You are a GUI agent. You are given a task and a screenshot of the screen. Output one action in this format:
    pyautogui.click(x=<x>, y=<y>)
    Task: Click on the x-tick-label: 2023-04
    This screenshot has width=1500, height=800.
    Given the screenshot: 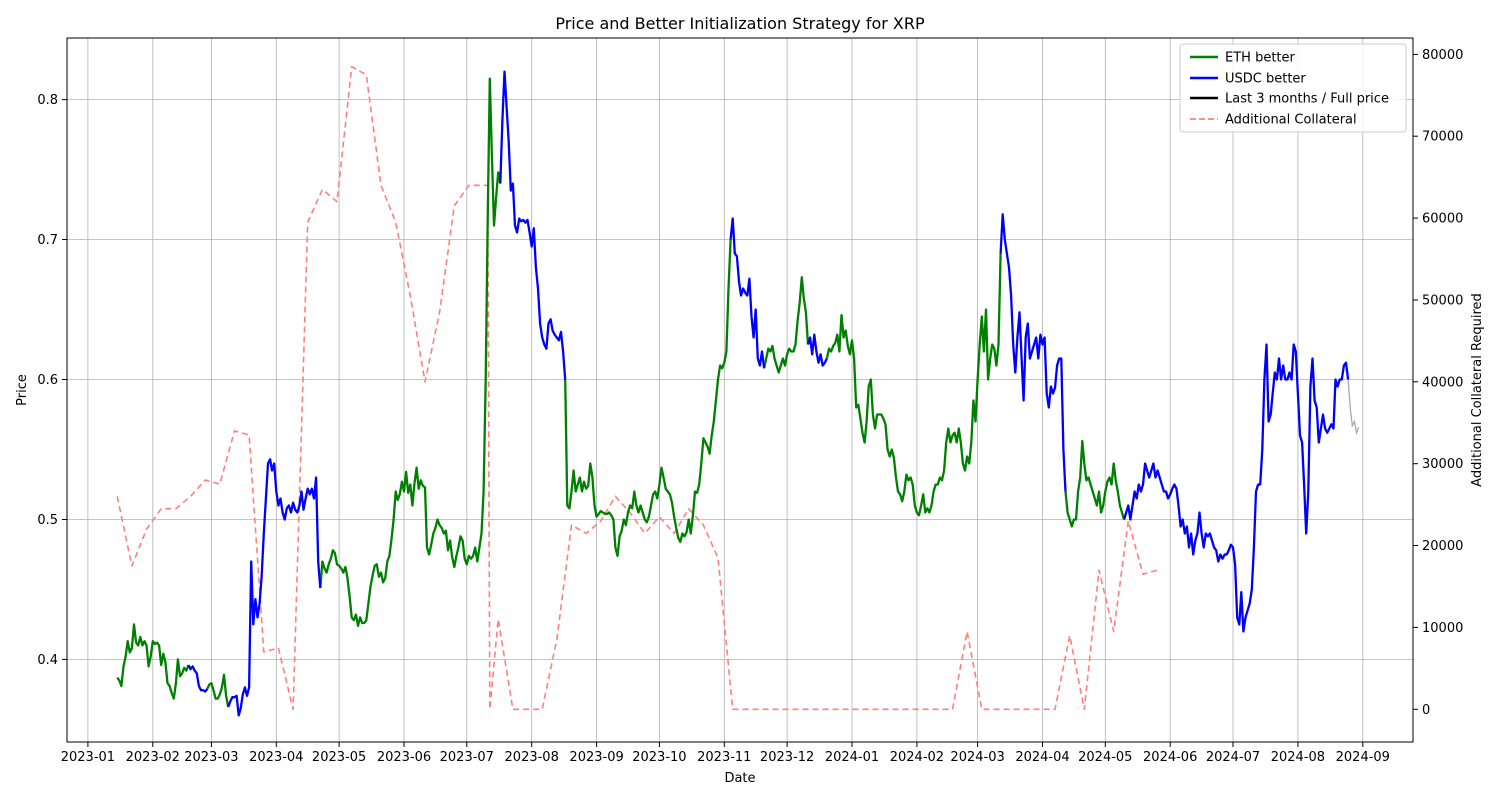 What is the action you would take?
    pyautogui.click(x=276, y=757)
    